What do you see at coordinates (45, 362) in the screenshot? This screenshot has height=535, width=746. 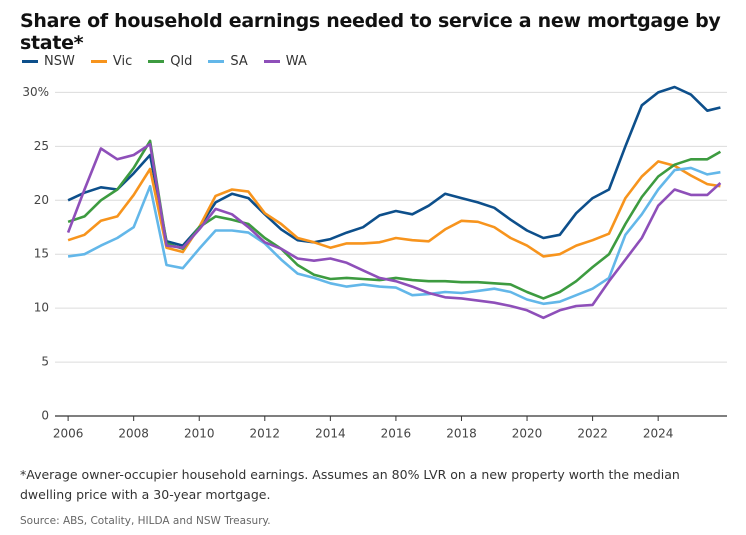 I see `y-tick-label: 5` at bounding box center [45, 362].